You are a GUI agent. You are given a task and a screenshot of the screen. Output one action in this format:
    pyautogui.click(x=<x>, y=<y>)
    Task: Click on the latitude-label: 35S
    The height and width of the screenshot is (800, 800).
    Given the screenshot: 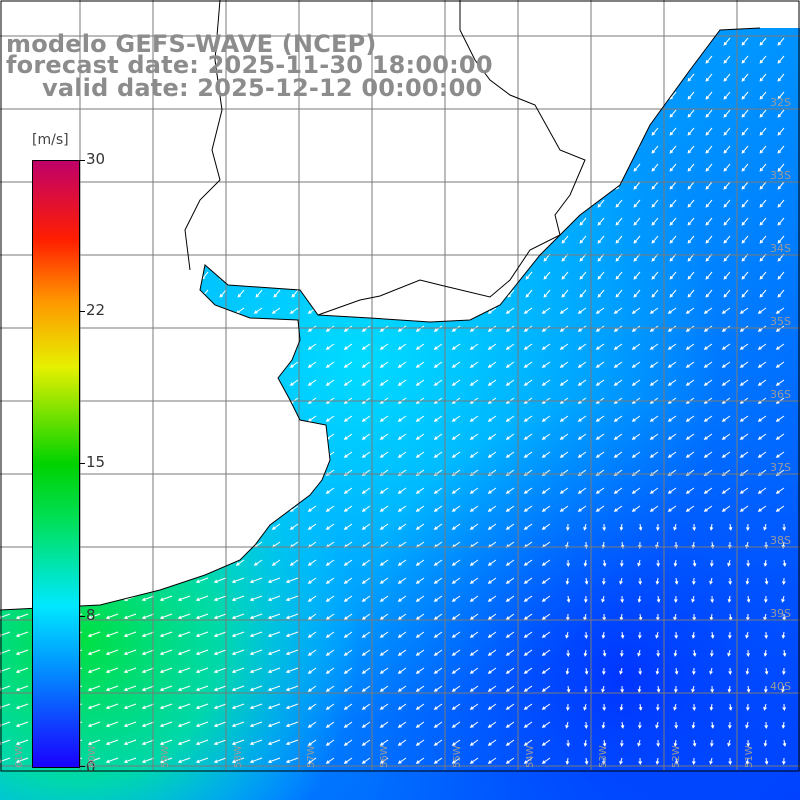 What is the action you would take?
    pyautogui.click(x=780, y=321)
    